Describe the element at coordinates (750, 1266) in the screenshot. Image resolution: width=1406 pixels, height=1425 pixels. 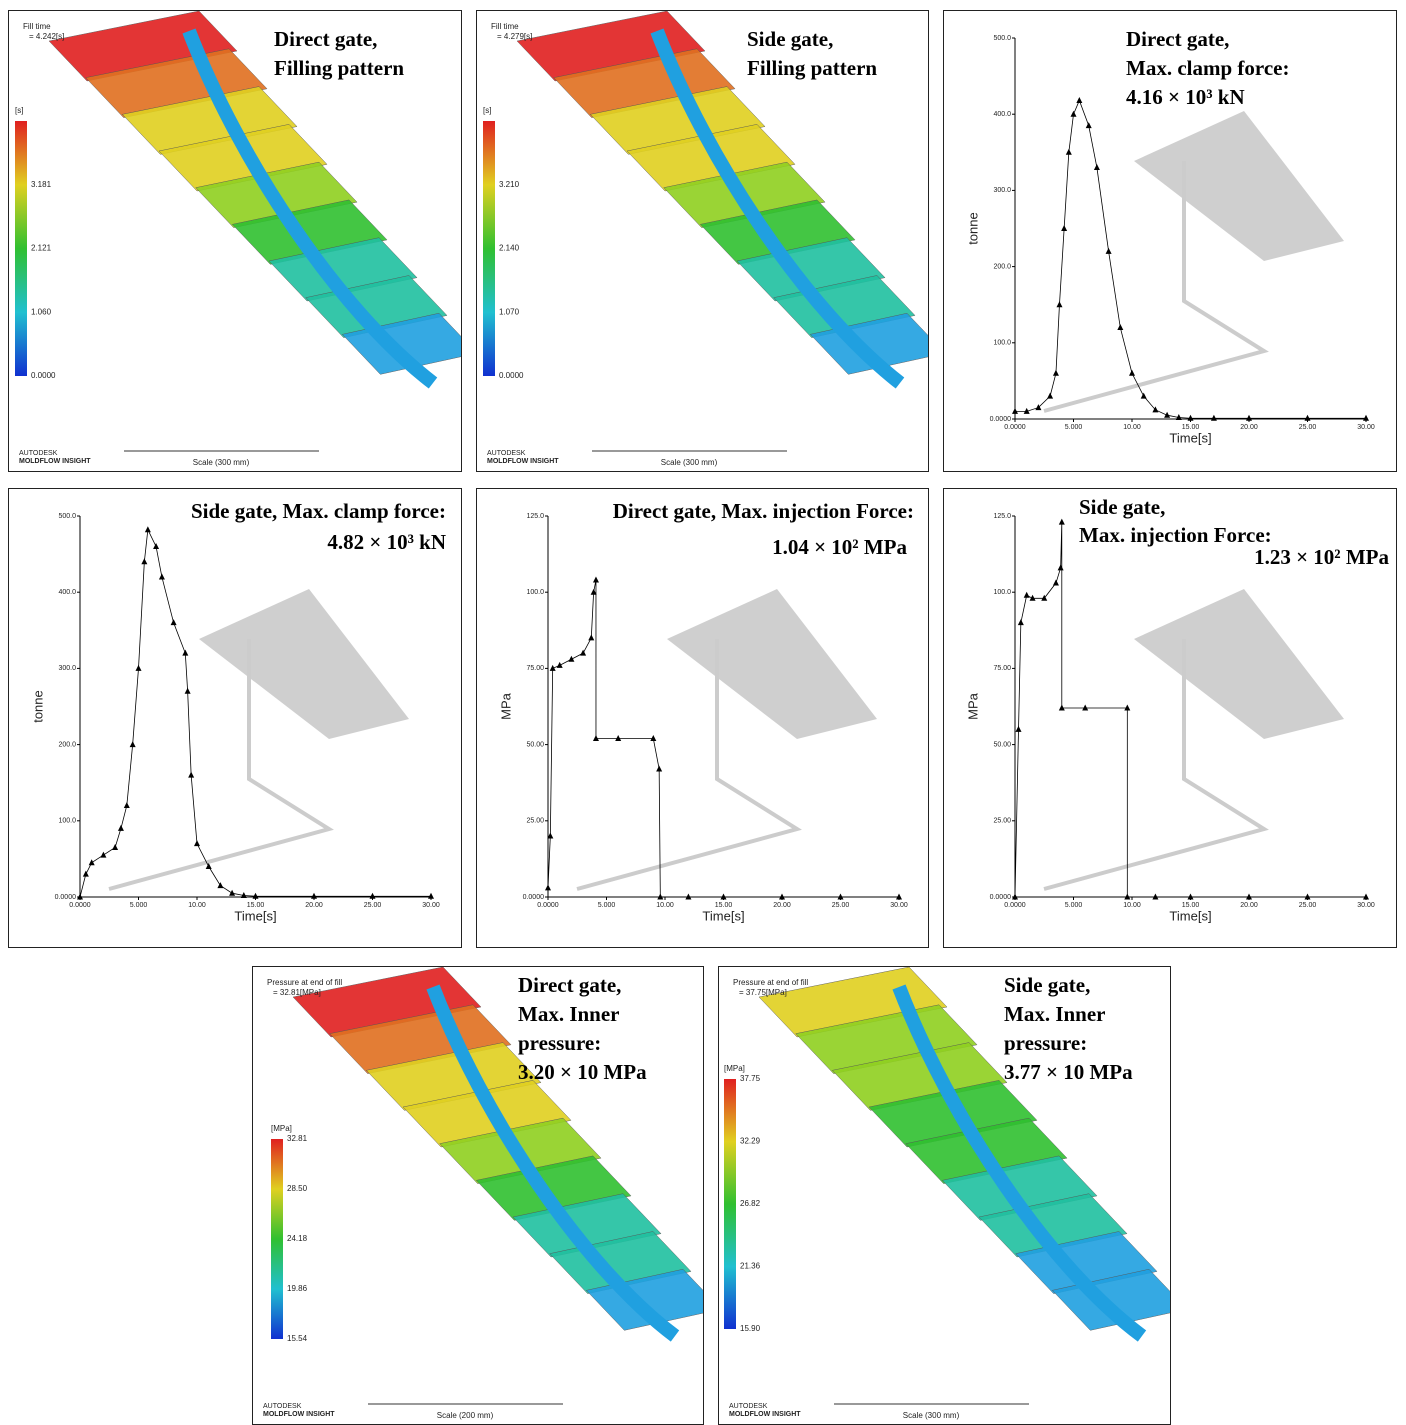
I see `color-bar-label: 21.36` at that location.